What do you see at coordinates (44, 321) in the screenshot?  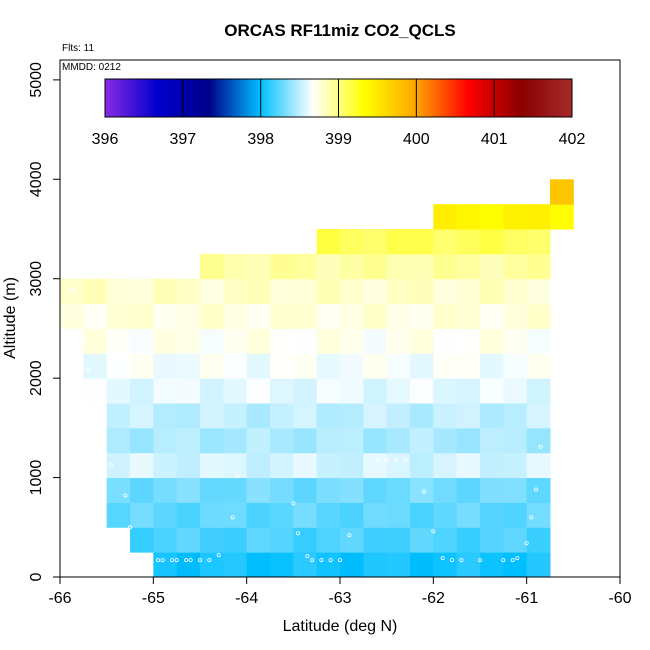 I see `y-axis: 0 1000 2000 3000 4000 5000` at bounding box center [44, 321].